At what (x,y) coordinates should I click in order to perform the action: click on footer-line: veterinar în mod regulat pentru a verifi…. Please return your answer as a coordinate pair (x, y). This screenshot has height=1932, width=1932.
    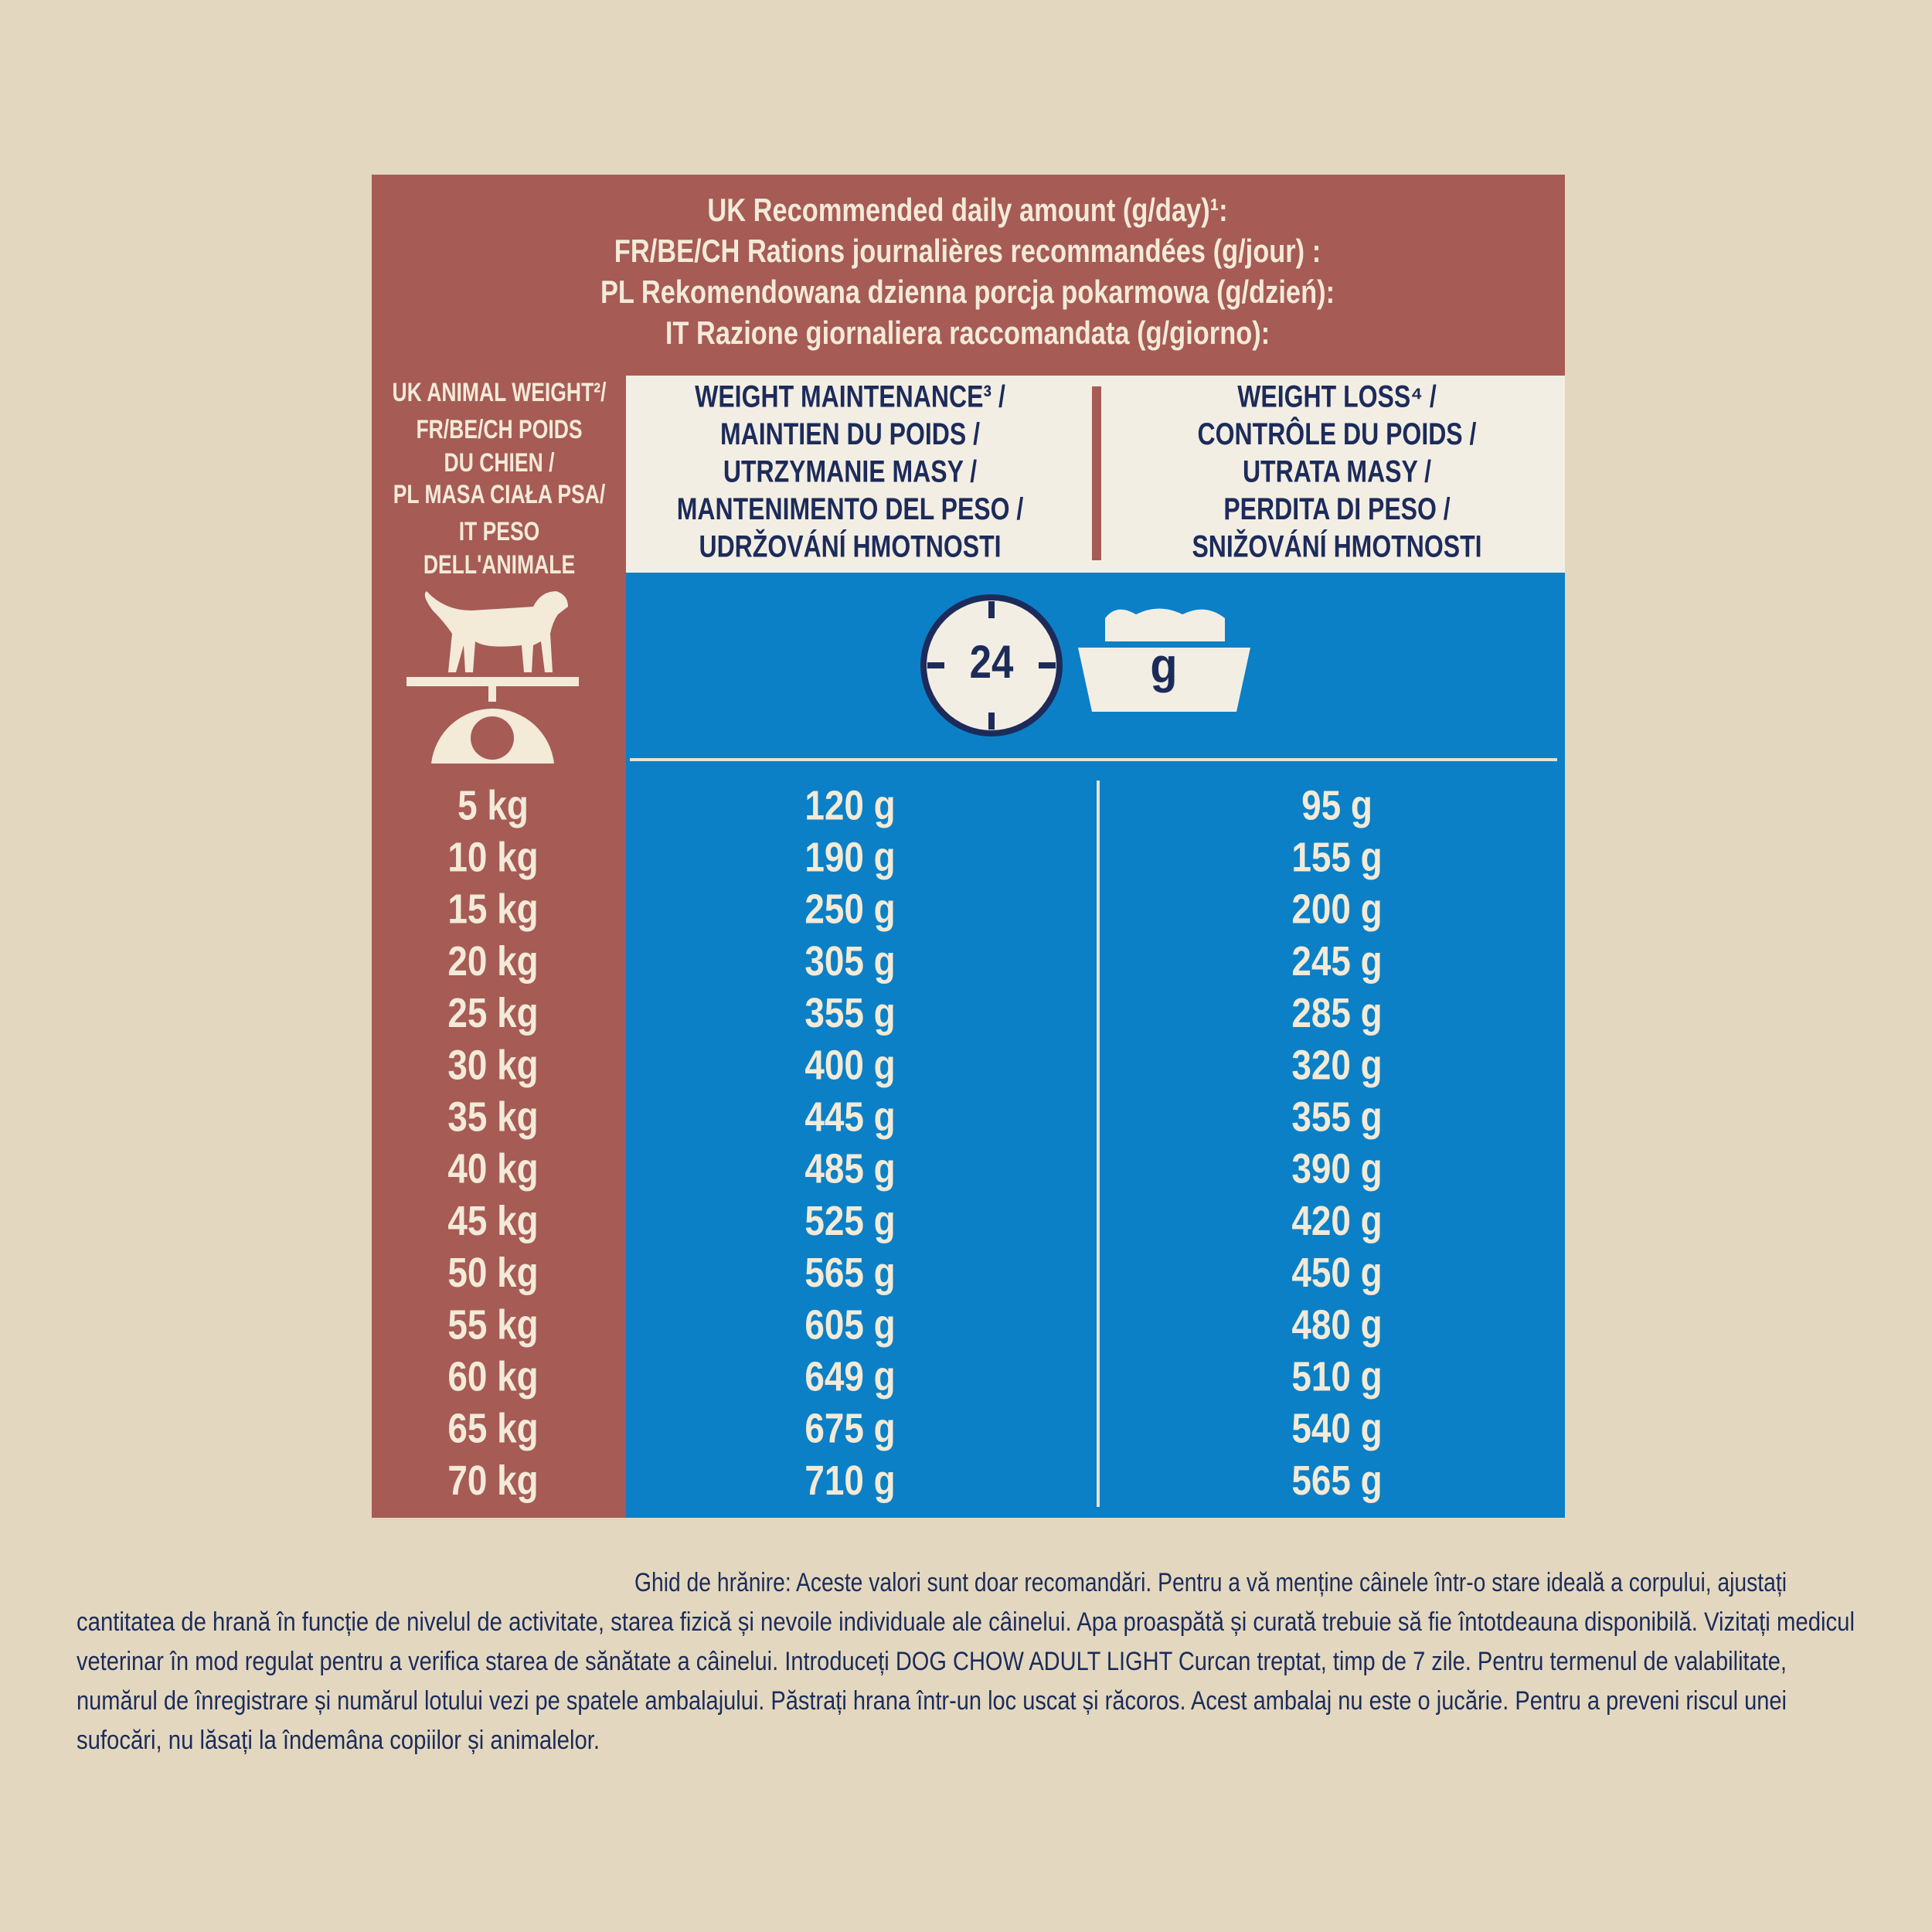
    Looking at the image, I should click on (932, 1661).